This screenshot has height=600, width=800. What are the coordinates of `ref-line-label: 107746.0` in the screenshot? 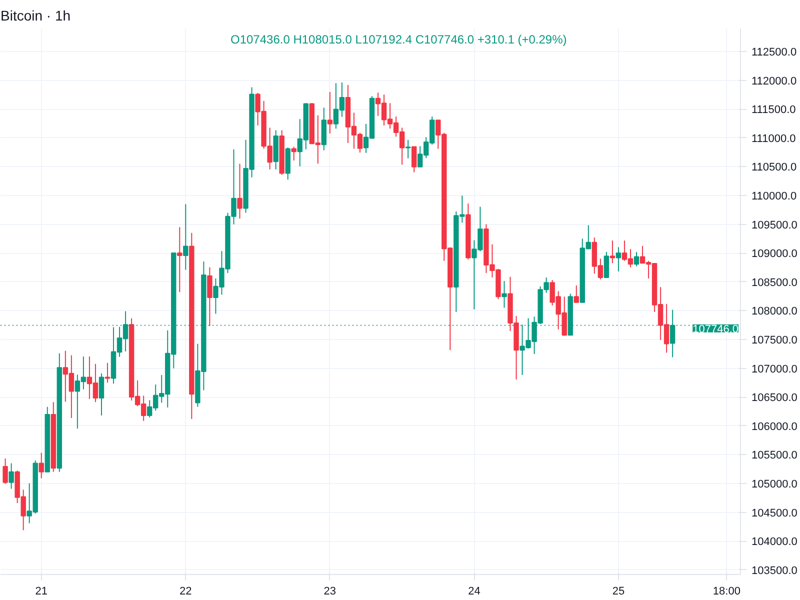 It's located at (715, 329).